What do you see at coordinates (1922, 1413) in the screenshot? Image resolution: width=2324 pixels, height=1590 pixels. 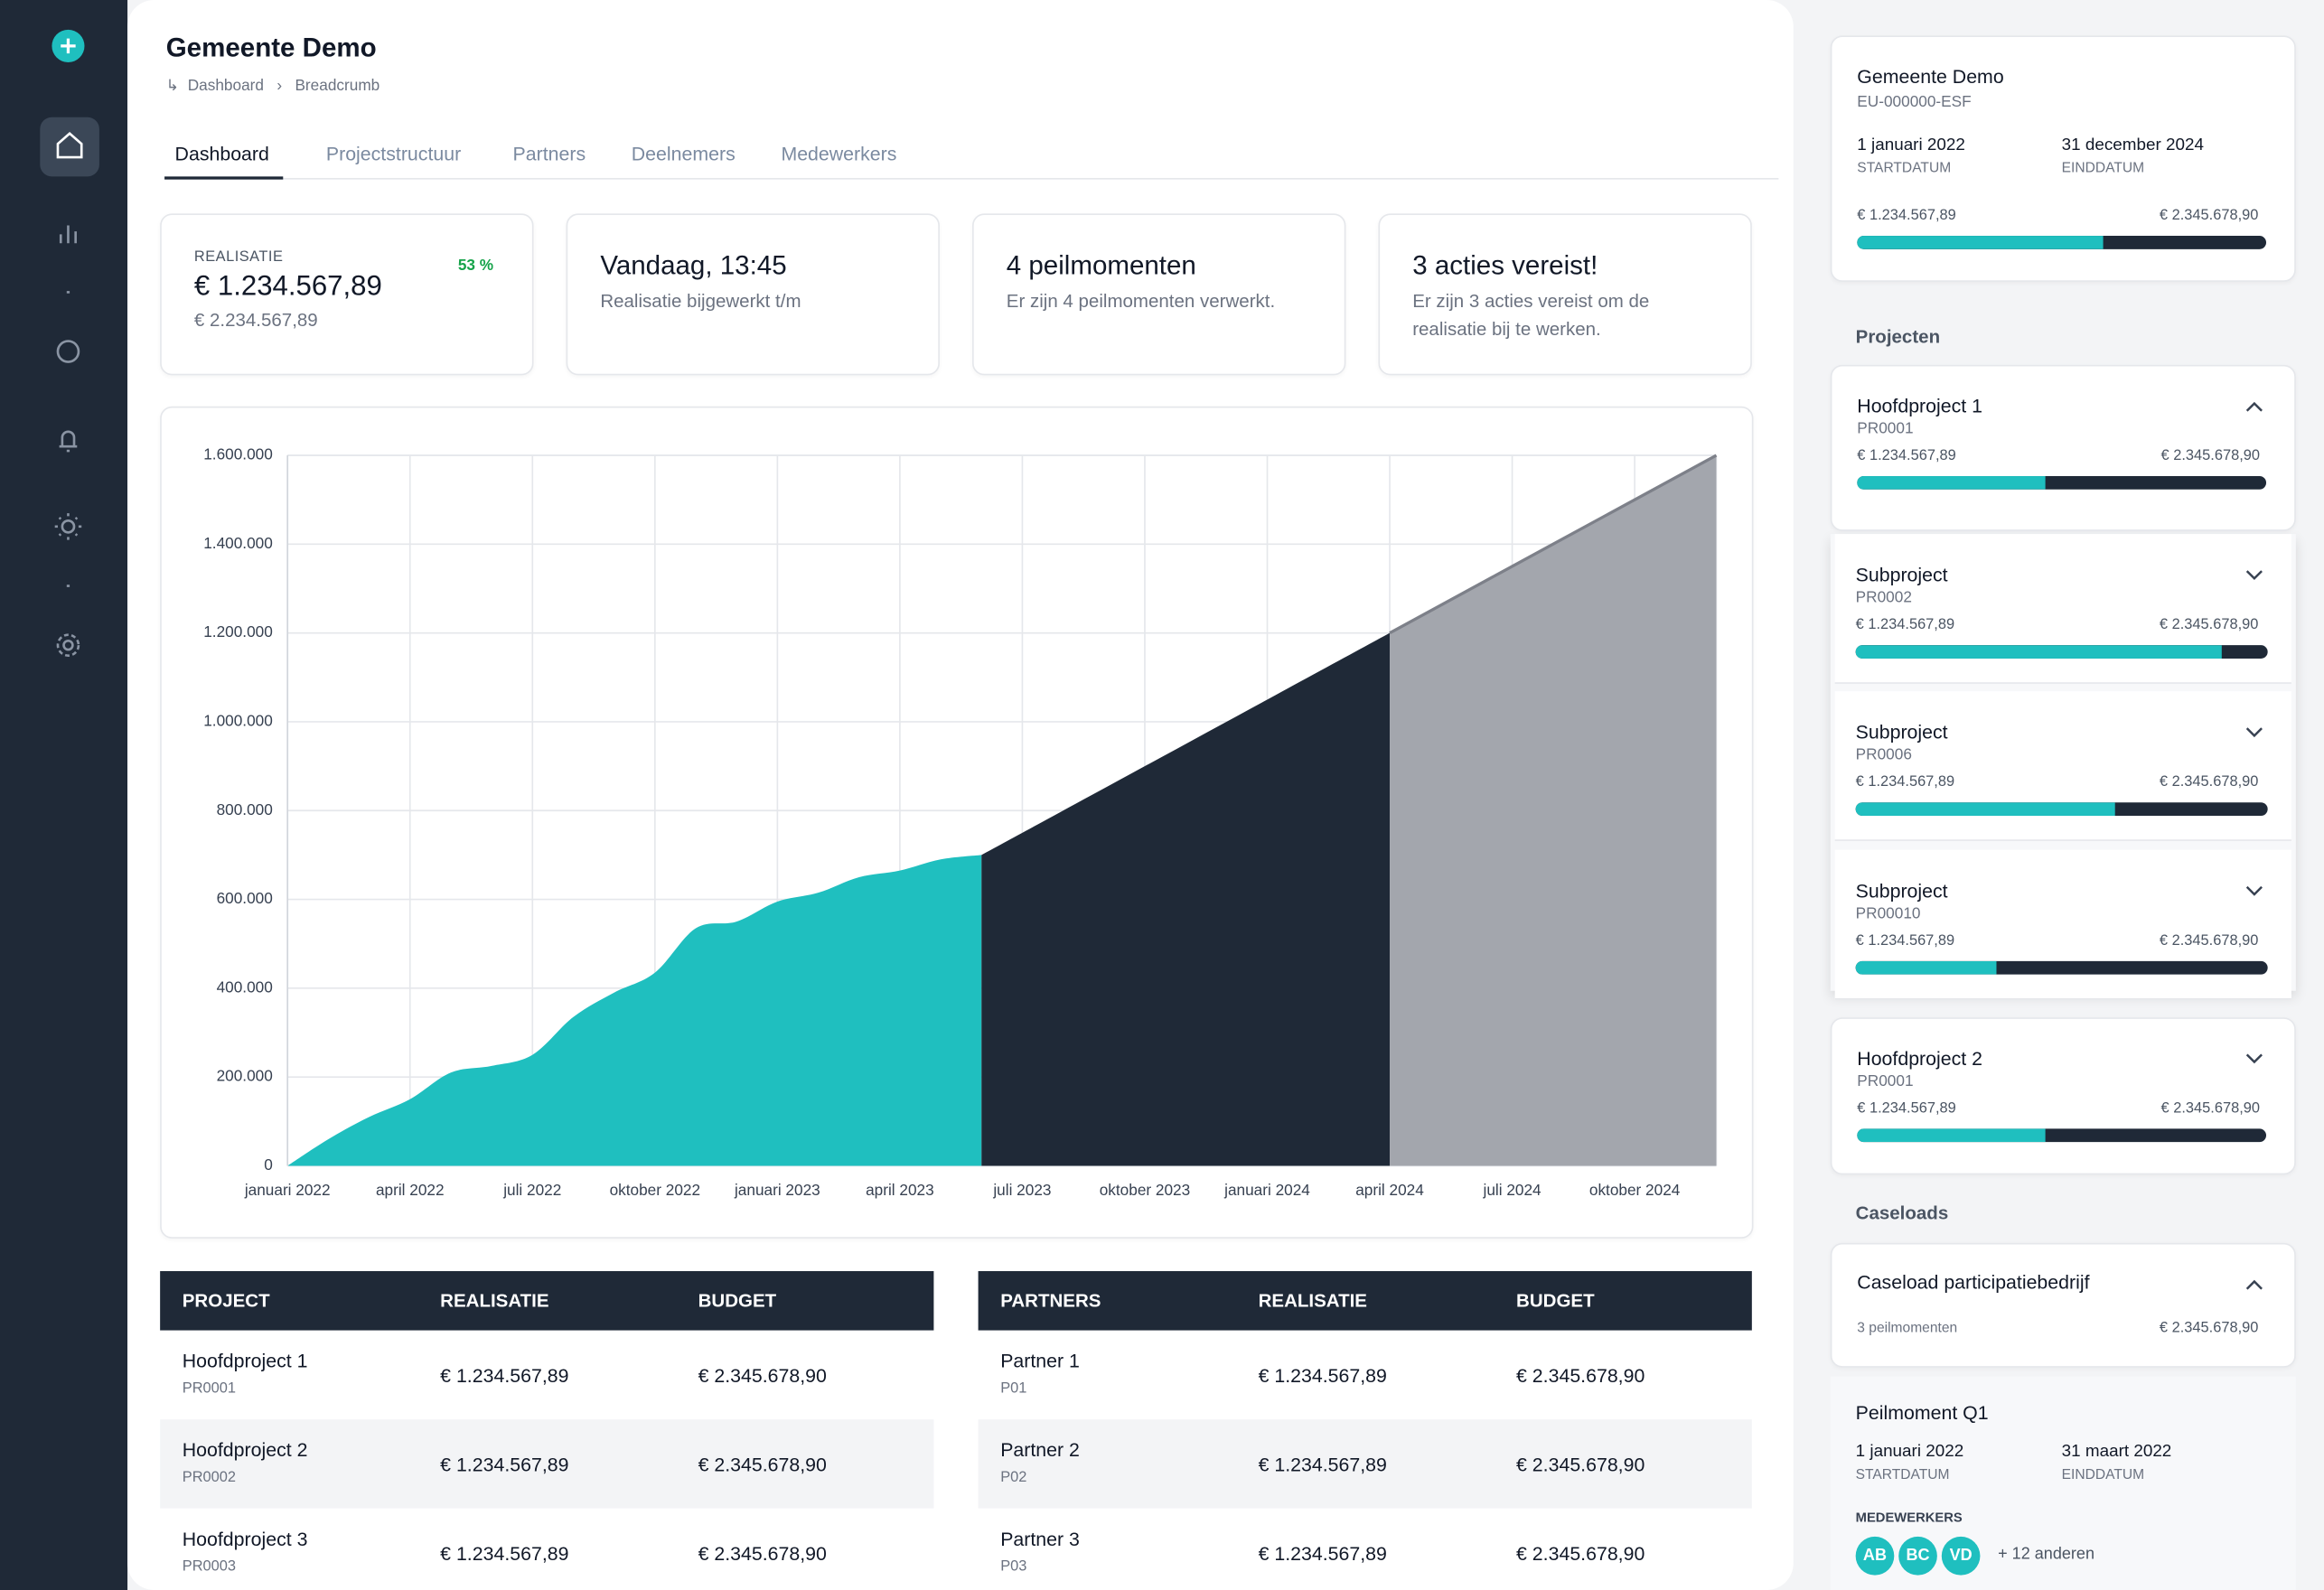 I see `peilmoment-title: Peilmoment Q1` at bounding box center [1922, 1413].